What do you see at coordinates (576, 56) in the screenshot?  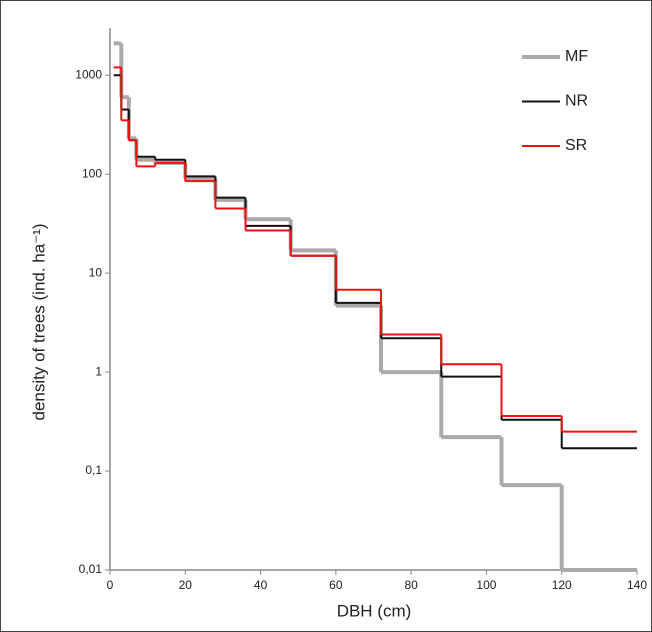 I see `legend-label: MF` at bounding box center [576, 56].